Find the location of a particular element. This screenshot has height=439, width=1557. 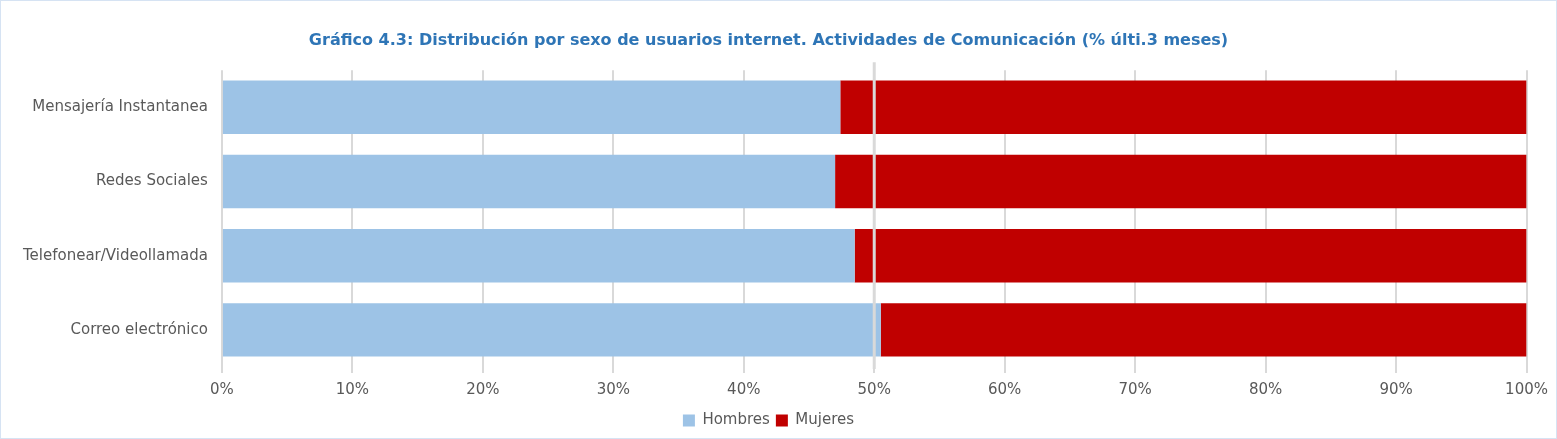

x-tick-label: 90% is located at coordinates (1396, 388).